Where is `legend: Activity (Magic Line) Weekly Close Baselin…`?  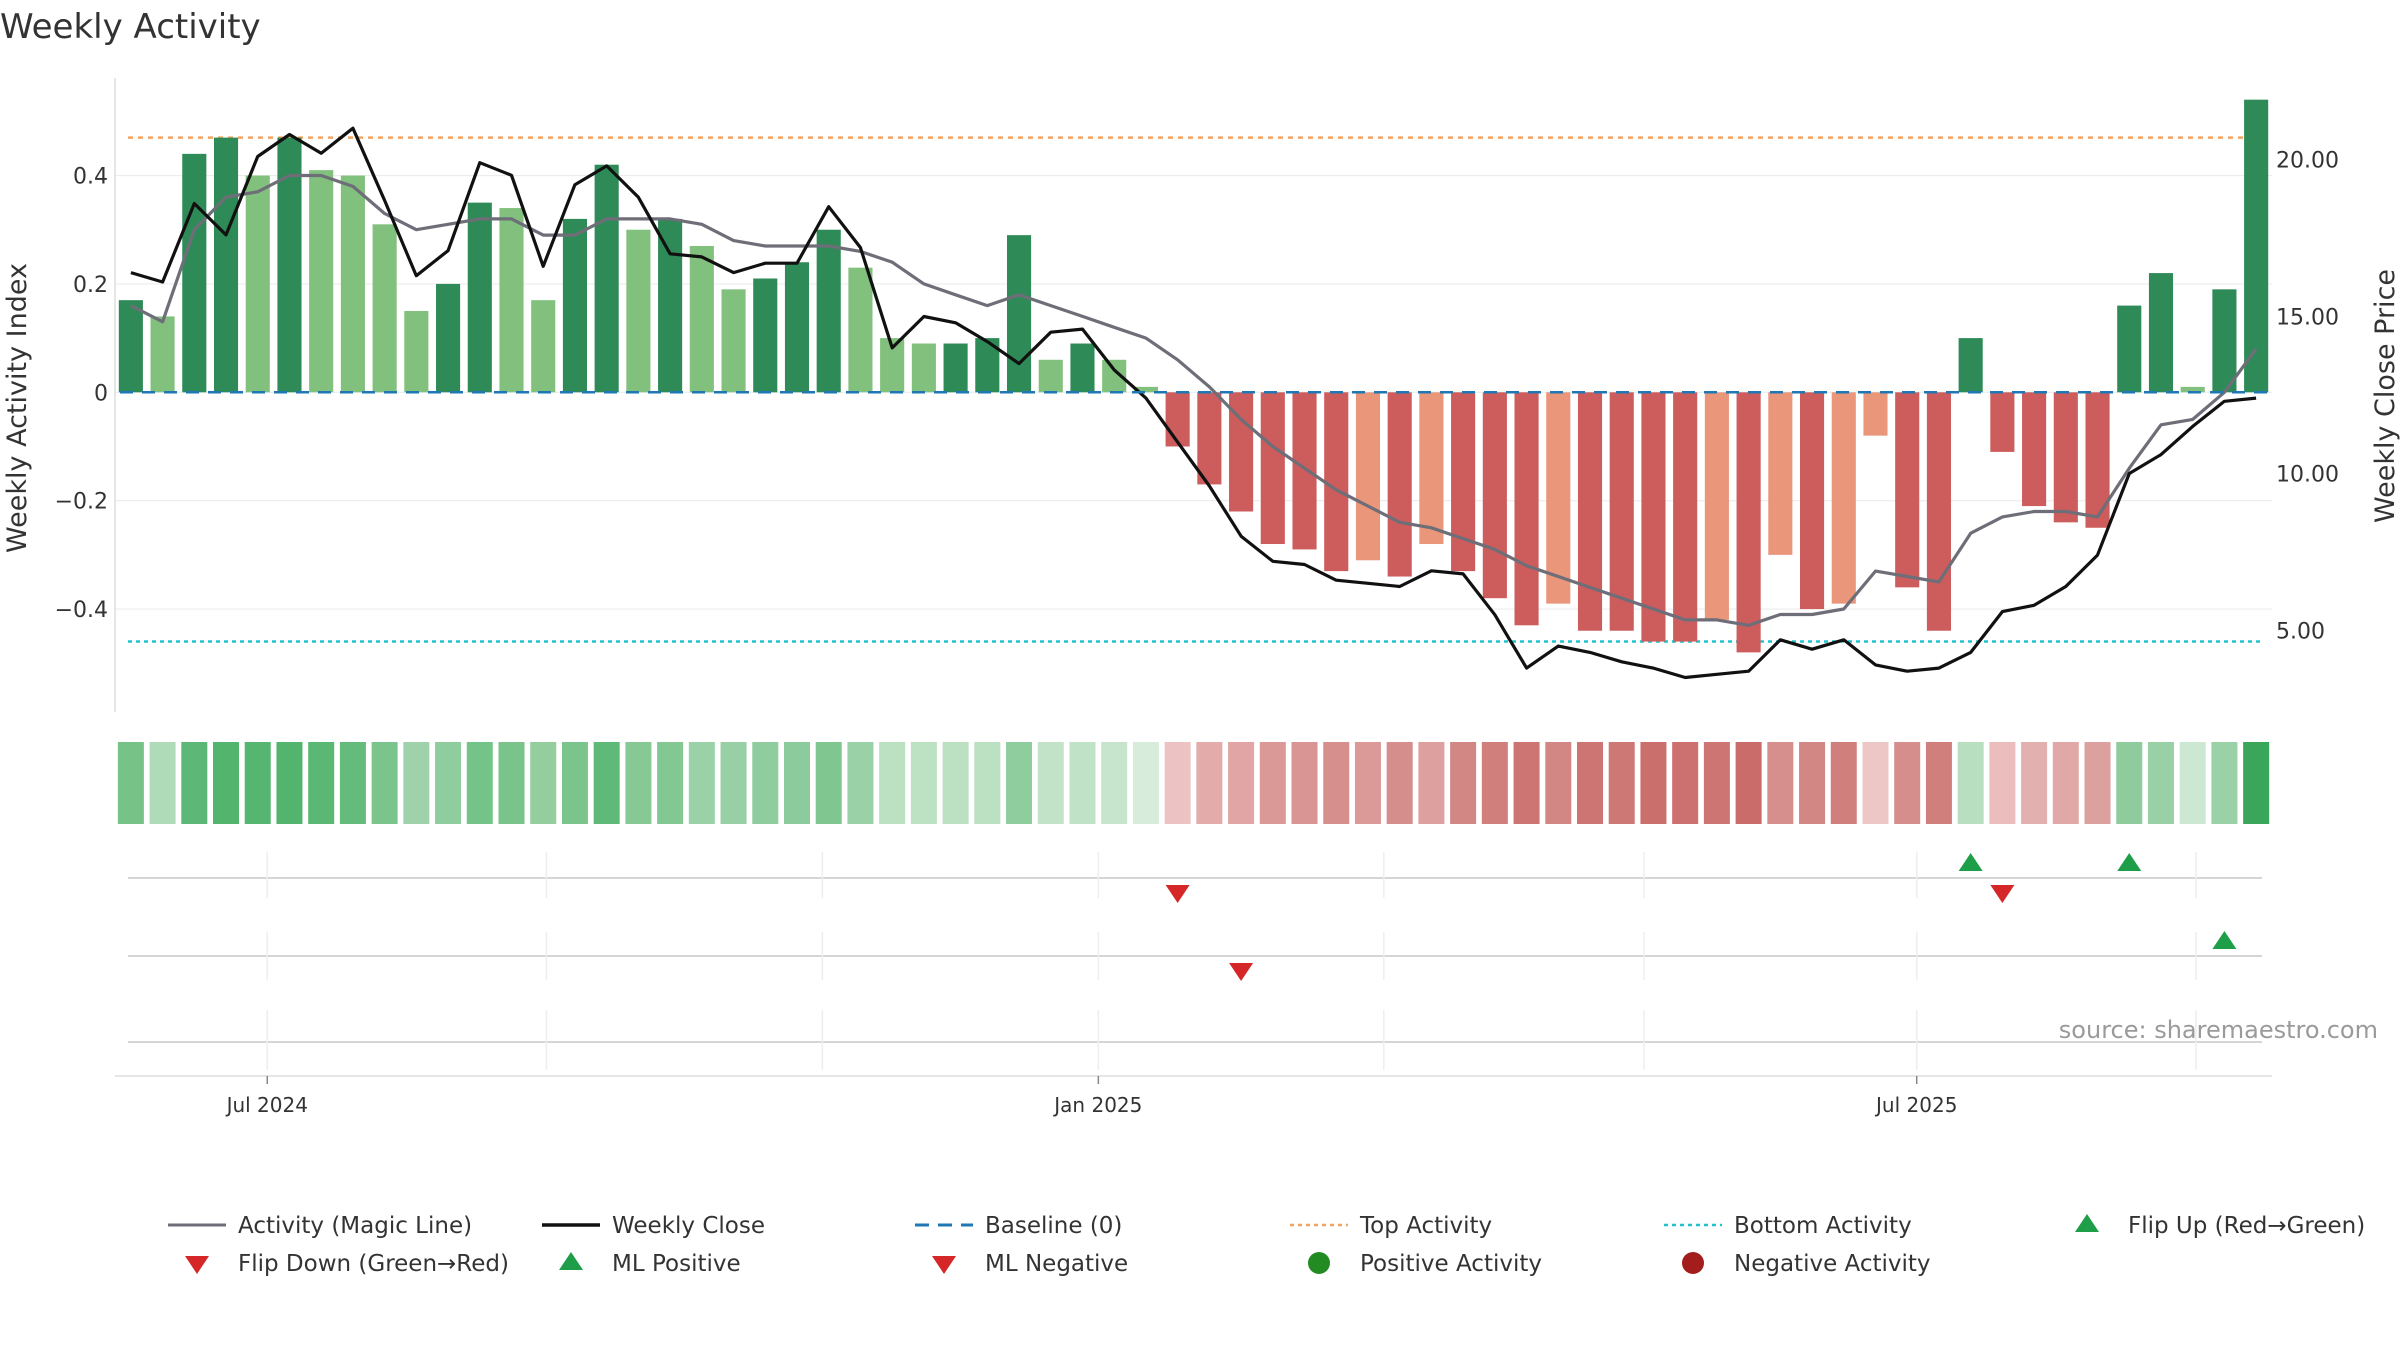 legend: Activity (Magic Line) Weekly Close Baselin… is located at coordinates (1266, 1245).